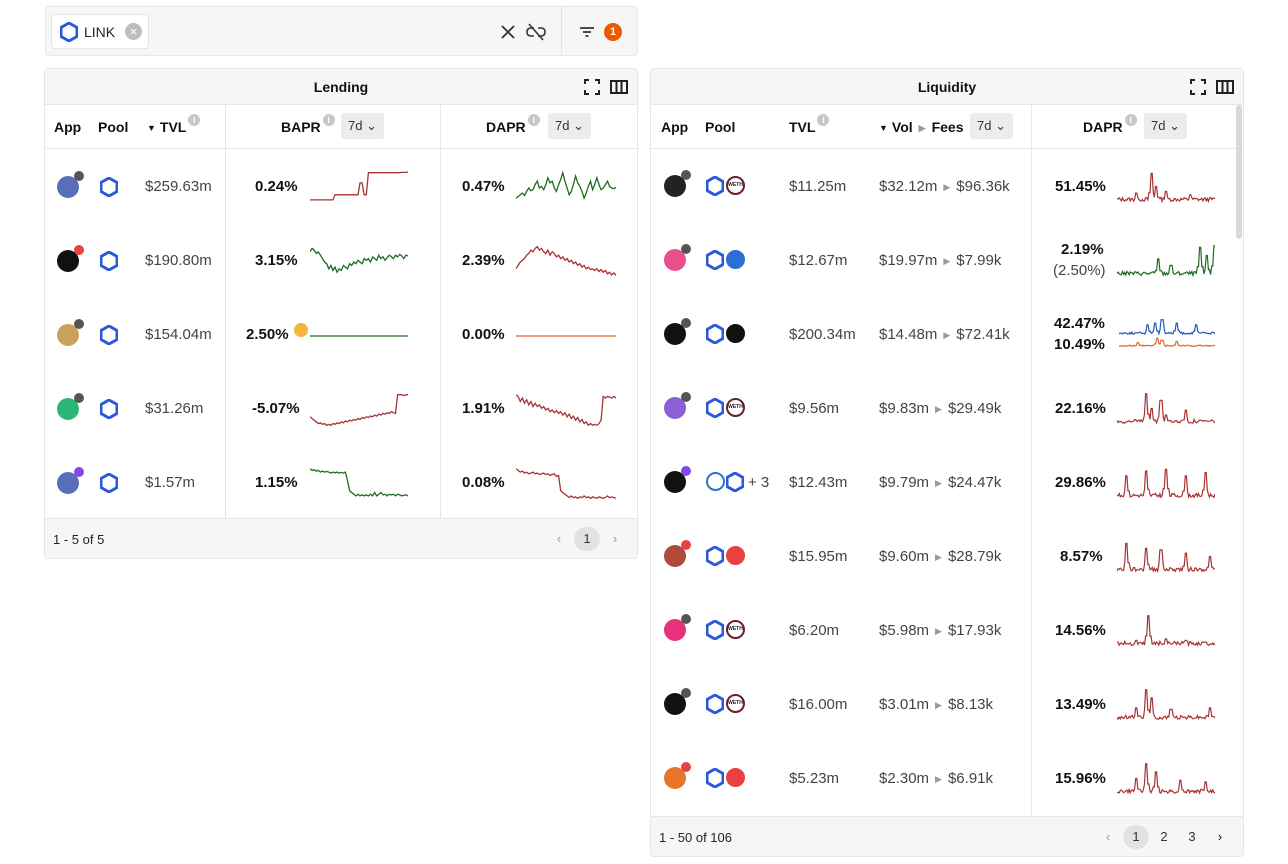  I want to click on extra-tokens-count: + 3, so click(759, 482).